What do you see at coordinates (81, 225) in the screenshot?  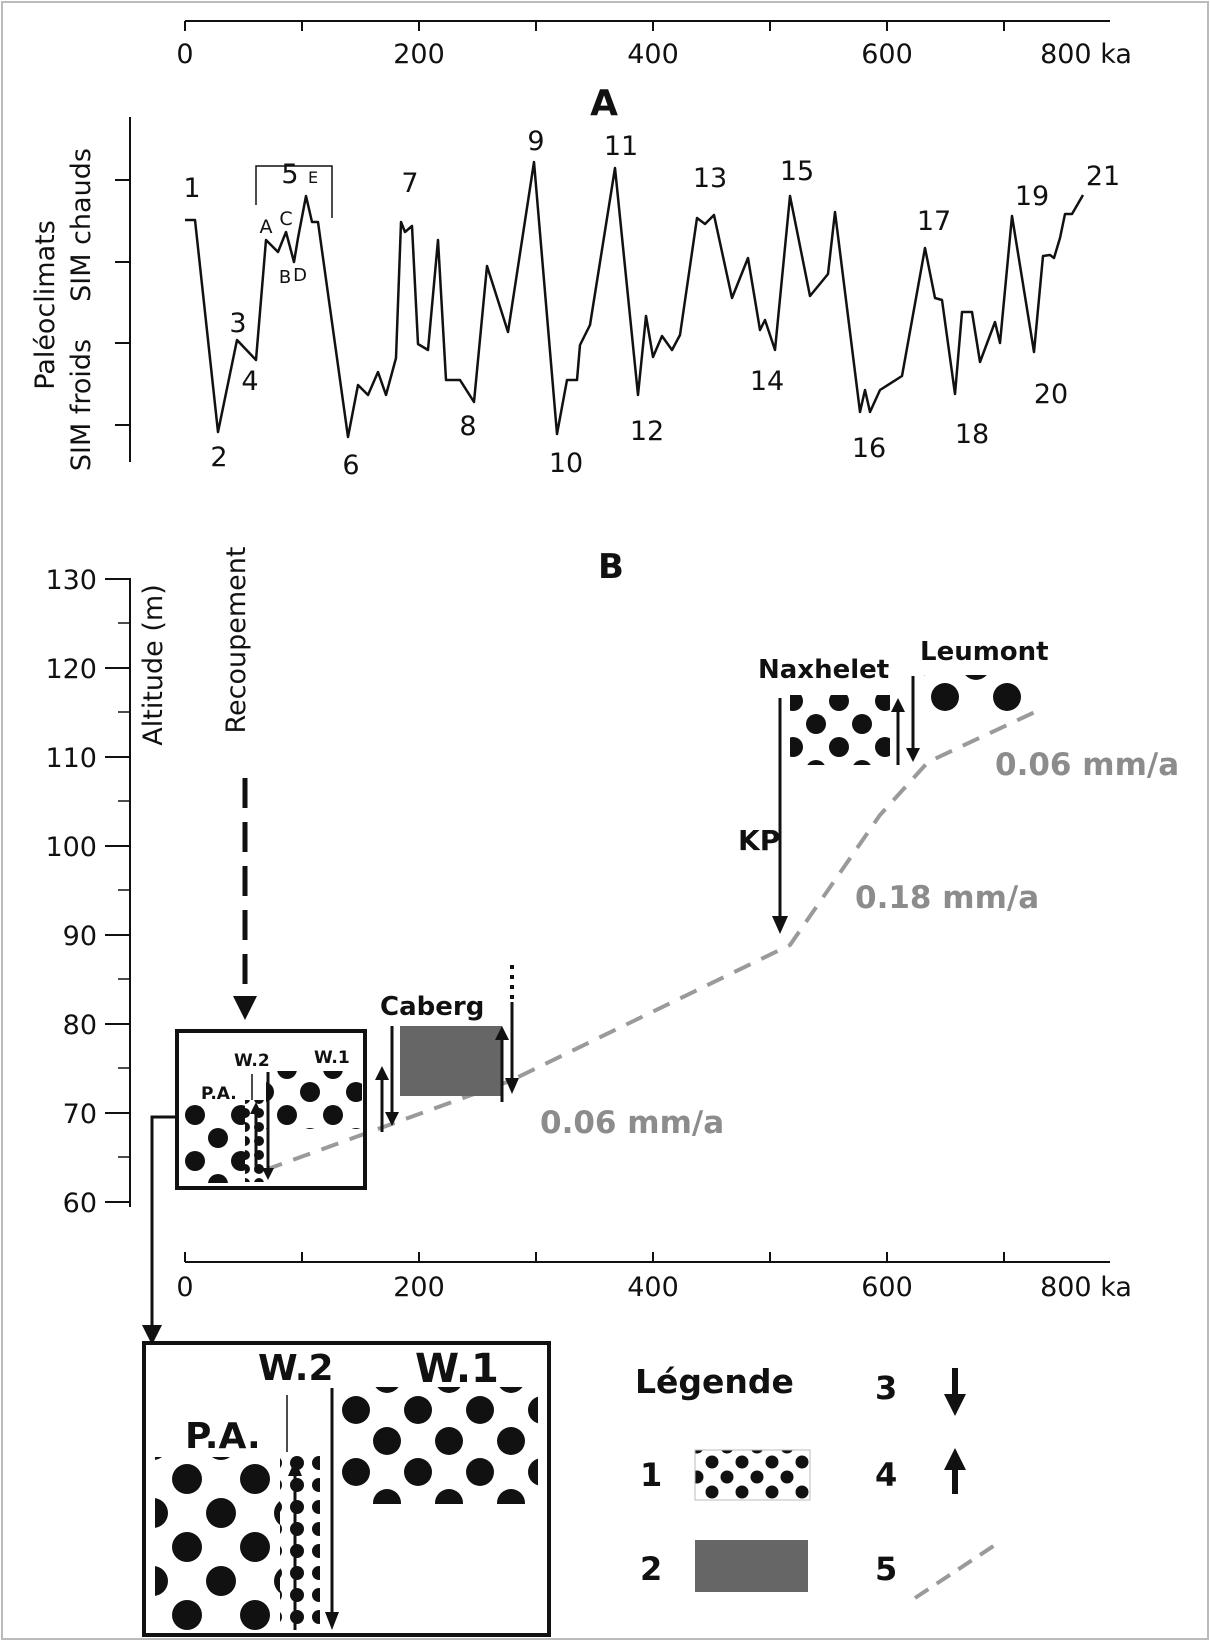 I see `sim-chauds-label: SIM chauds` at bounding box center [81, 225].